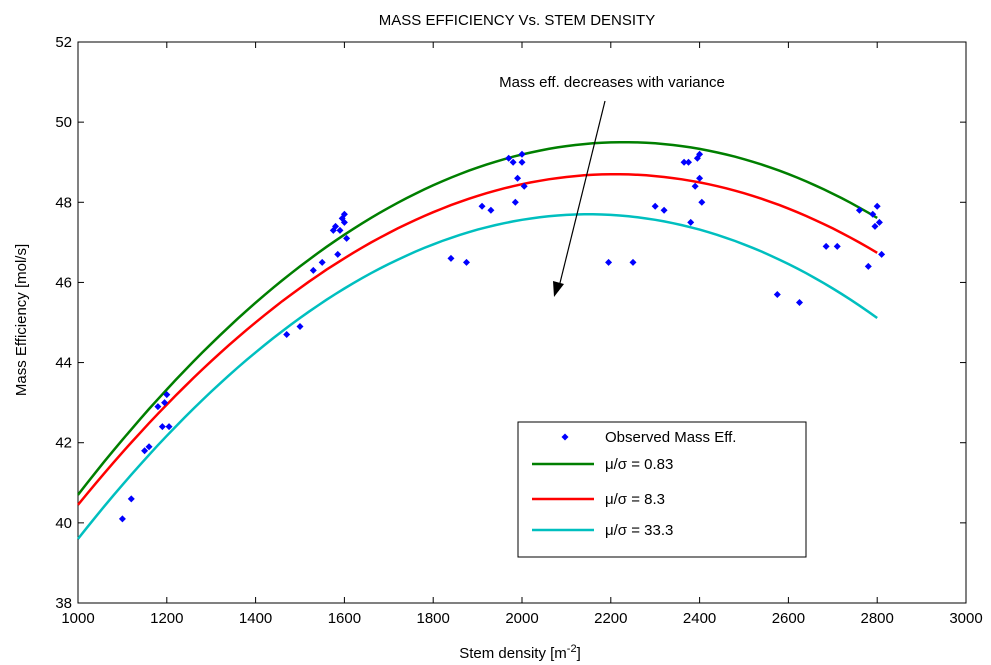 The height and width of the screenshot is (665, 991). I want to click on y-tick-label: 48, so click(63, 202).